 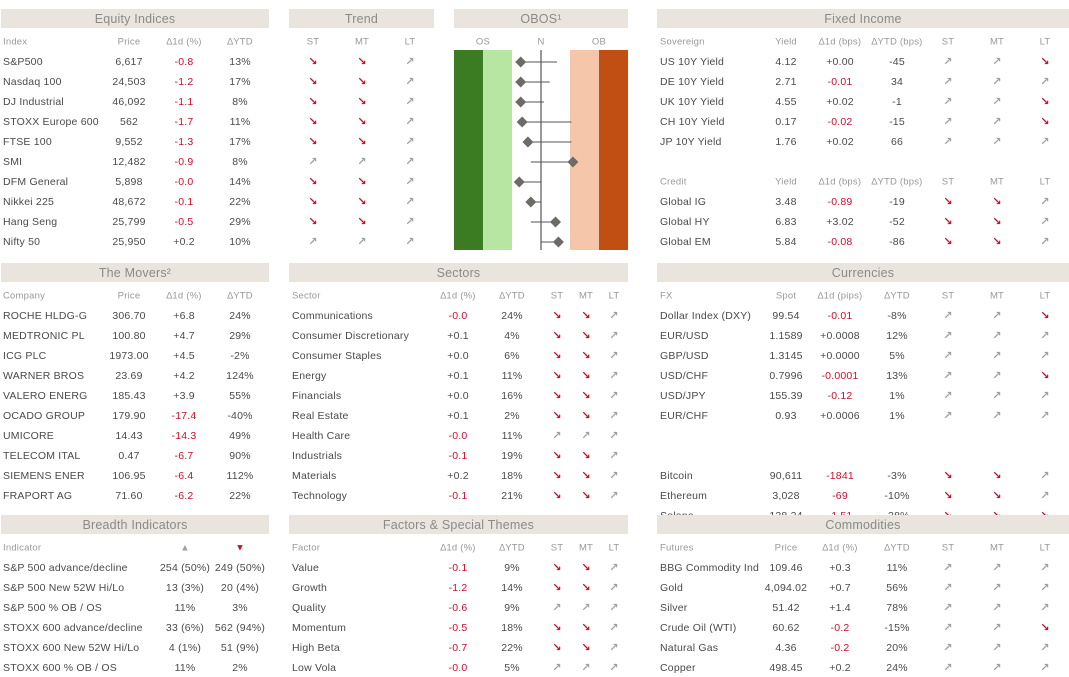 I want to click on table-cell: 56%, so click(x=897, y=588).